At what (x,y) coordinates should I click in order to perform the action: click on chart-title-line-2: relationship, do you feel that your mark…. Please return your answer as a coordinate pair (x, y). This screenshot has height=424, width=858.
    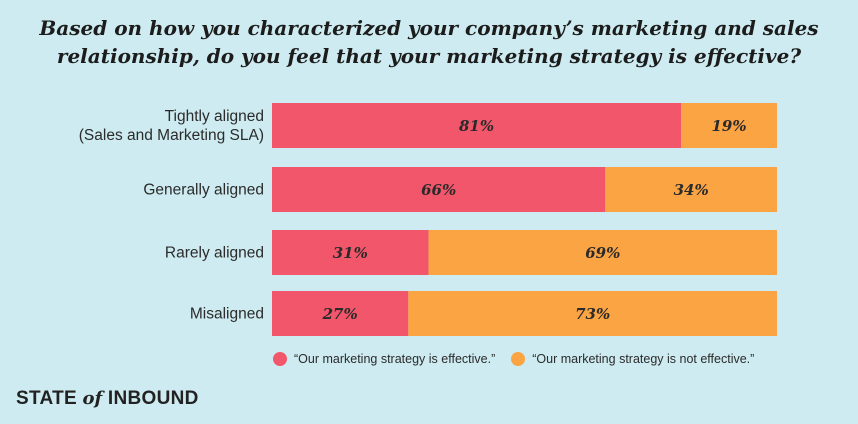
    Looking at the image, I should click on (429, 56).